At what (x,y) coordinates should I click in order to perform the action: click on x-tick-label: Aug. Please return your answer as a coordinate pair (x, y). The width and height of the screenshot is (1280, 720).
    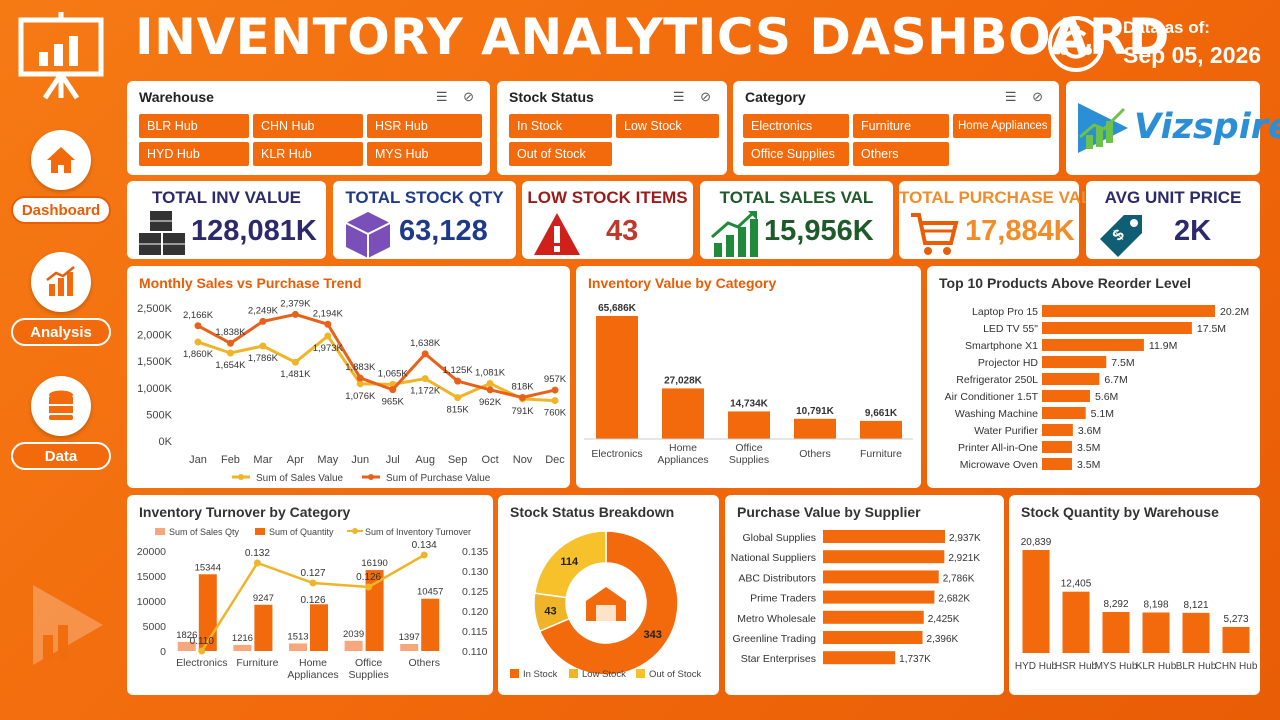
    Looking at the image, I should click on (425, 460).